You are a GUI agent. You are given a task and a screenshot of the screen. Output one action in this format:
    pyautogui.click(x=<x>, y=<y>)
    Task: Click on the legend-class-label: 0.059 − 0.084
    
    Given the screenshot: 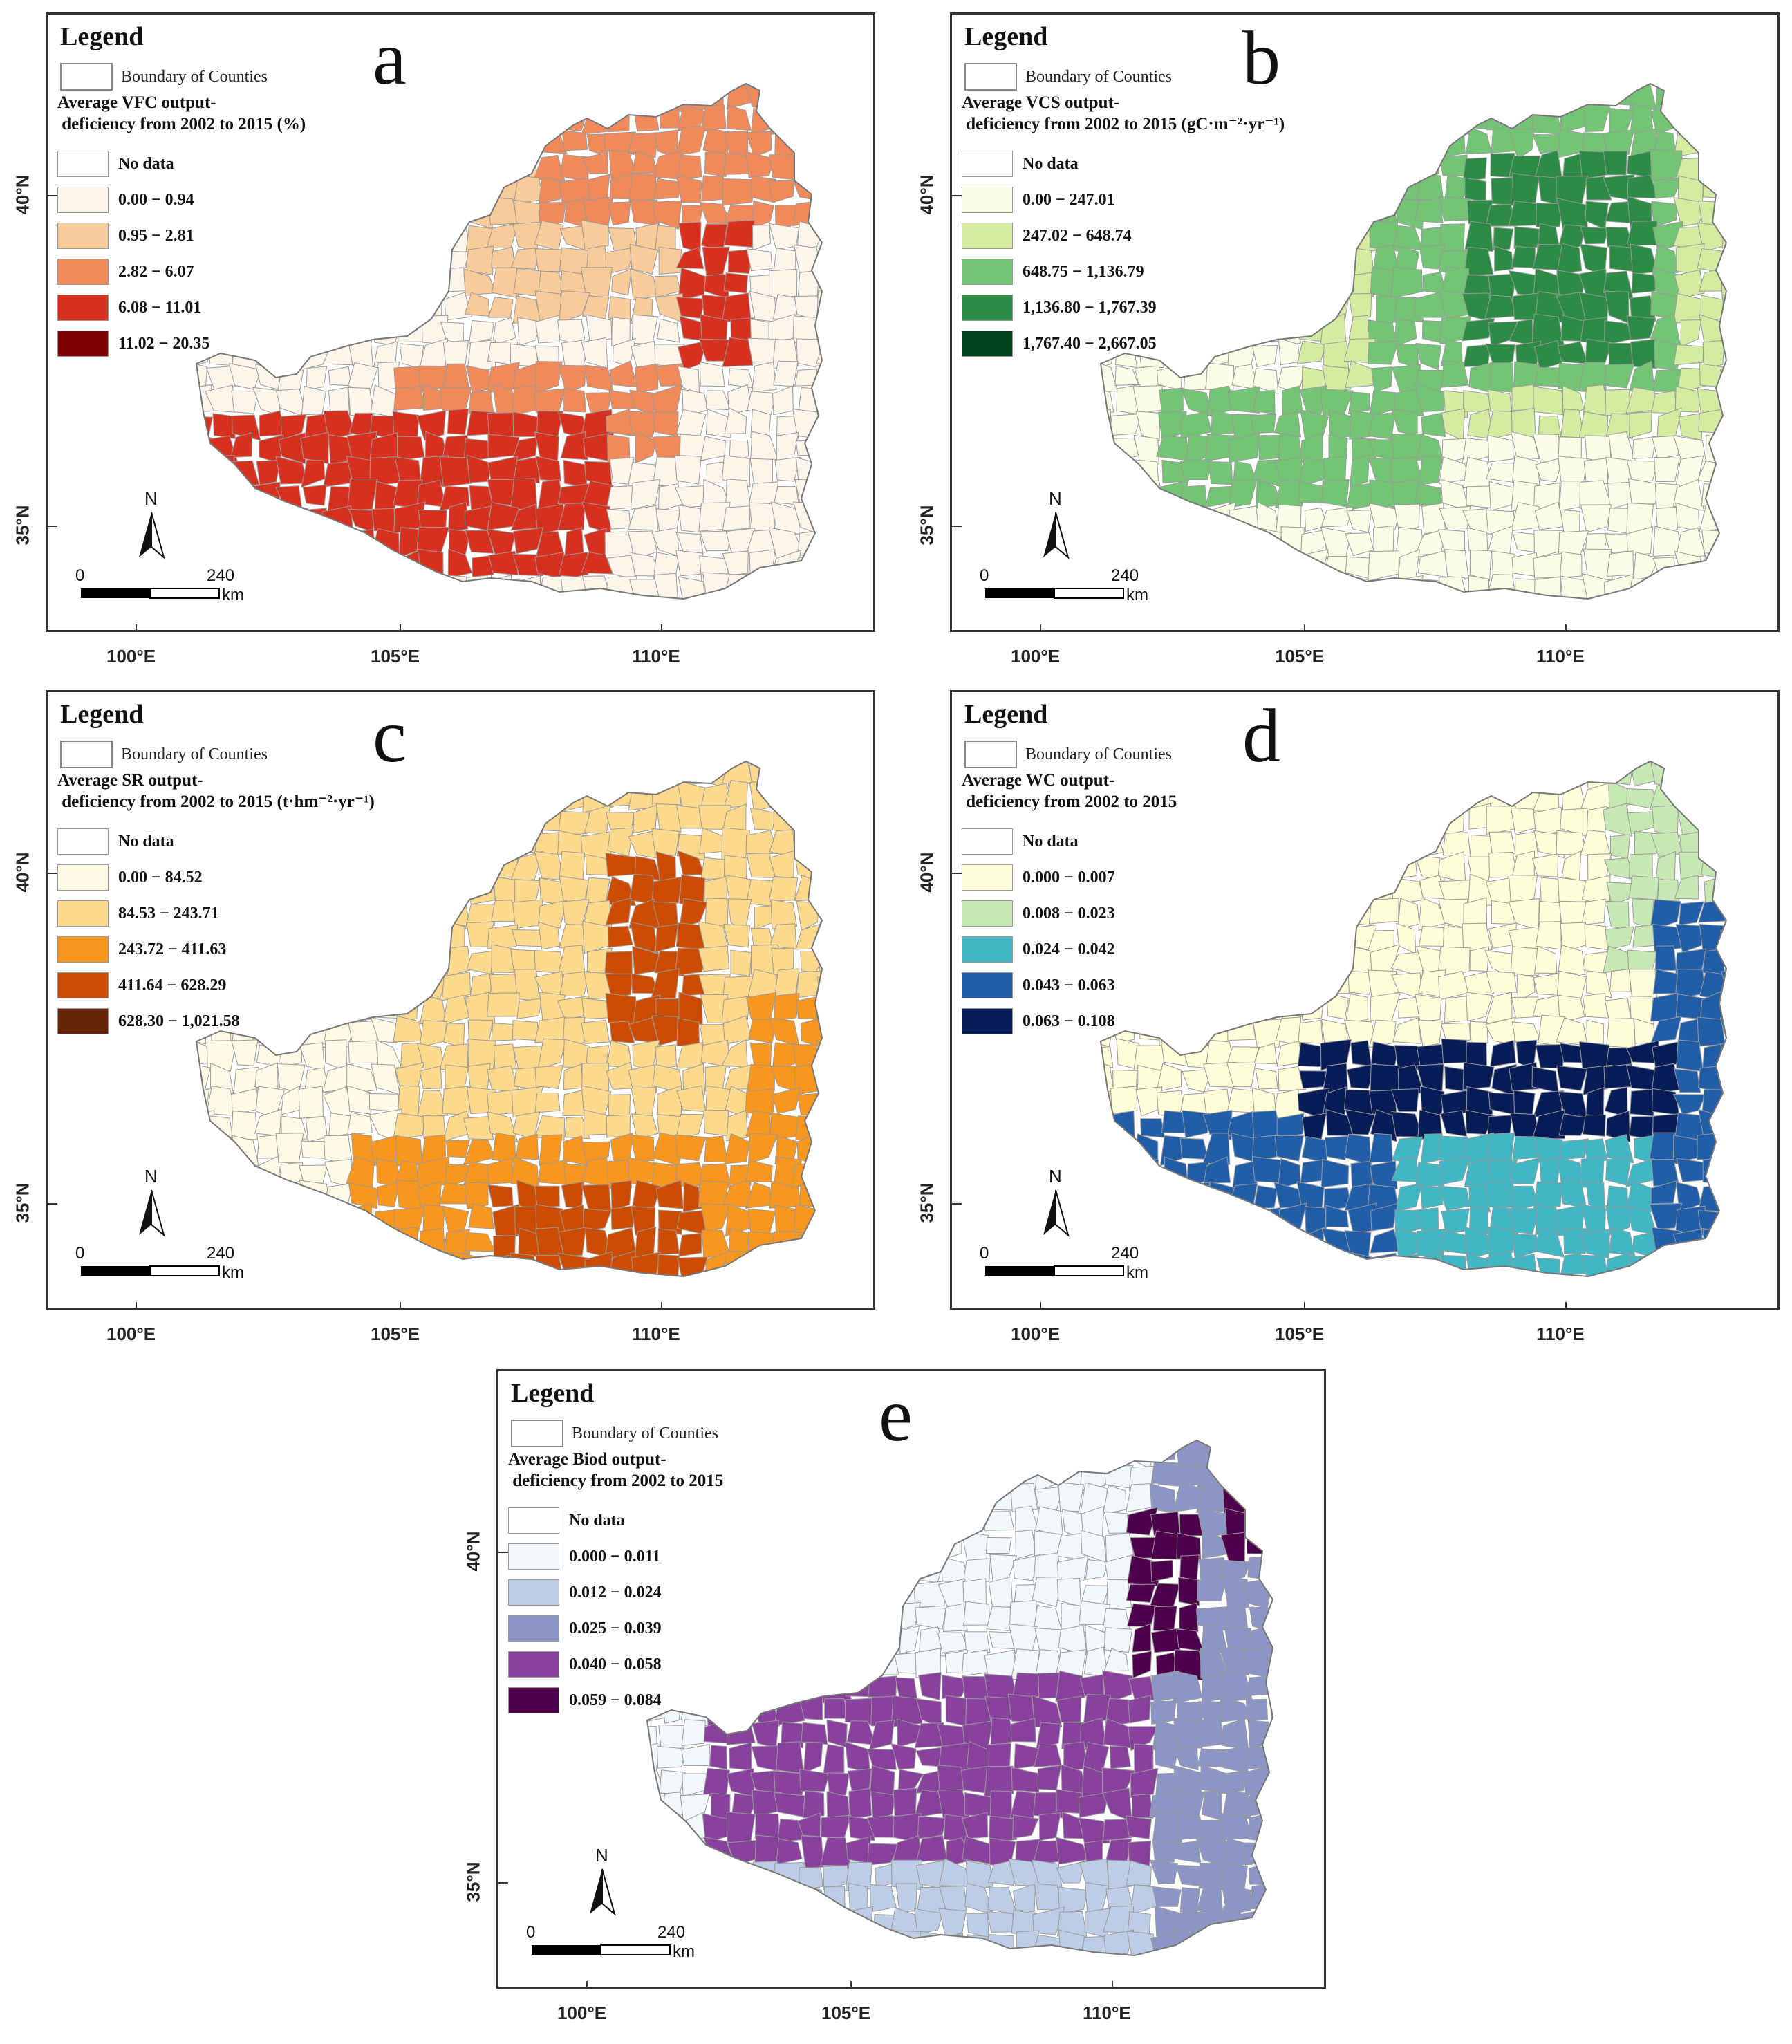 What is the action you would take?
    pyautogui.click(x=615, y=1700)
    